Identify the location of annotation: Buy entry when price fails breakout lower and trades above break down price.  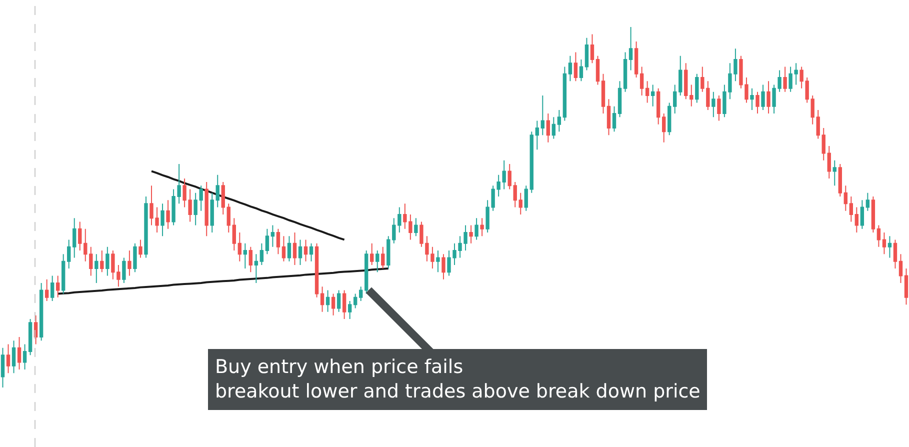
(457, 379).